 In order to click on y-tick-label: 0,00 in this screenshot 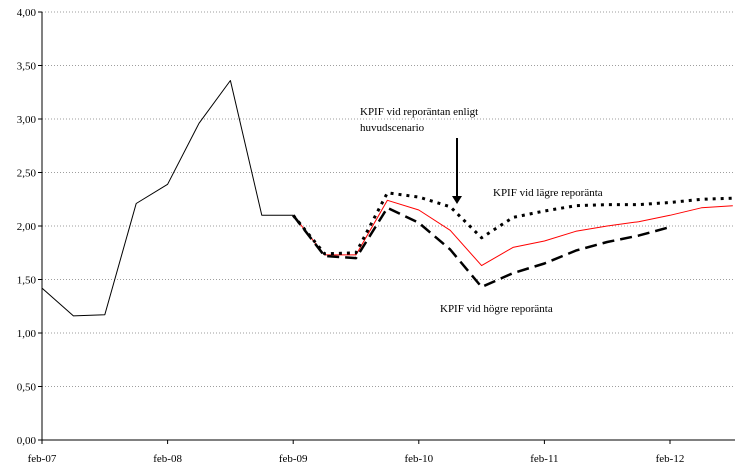, I will do `click(27, 441)`.